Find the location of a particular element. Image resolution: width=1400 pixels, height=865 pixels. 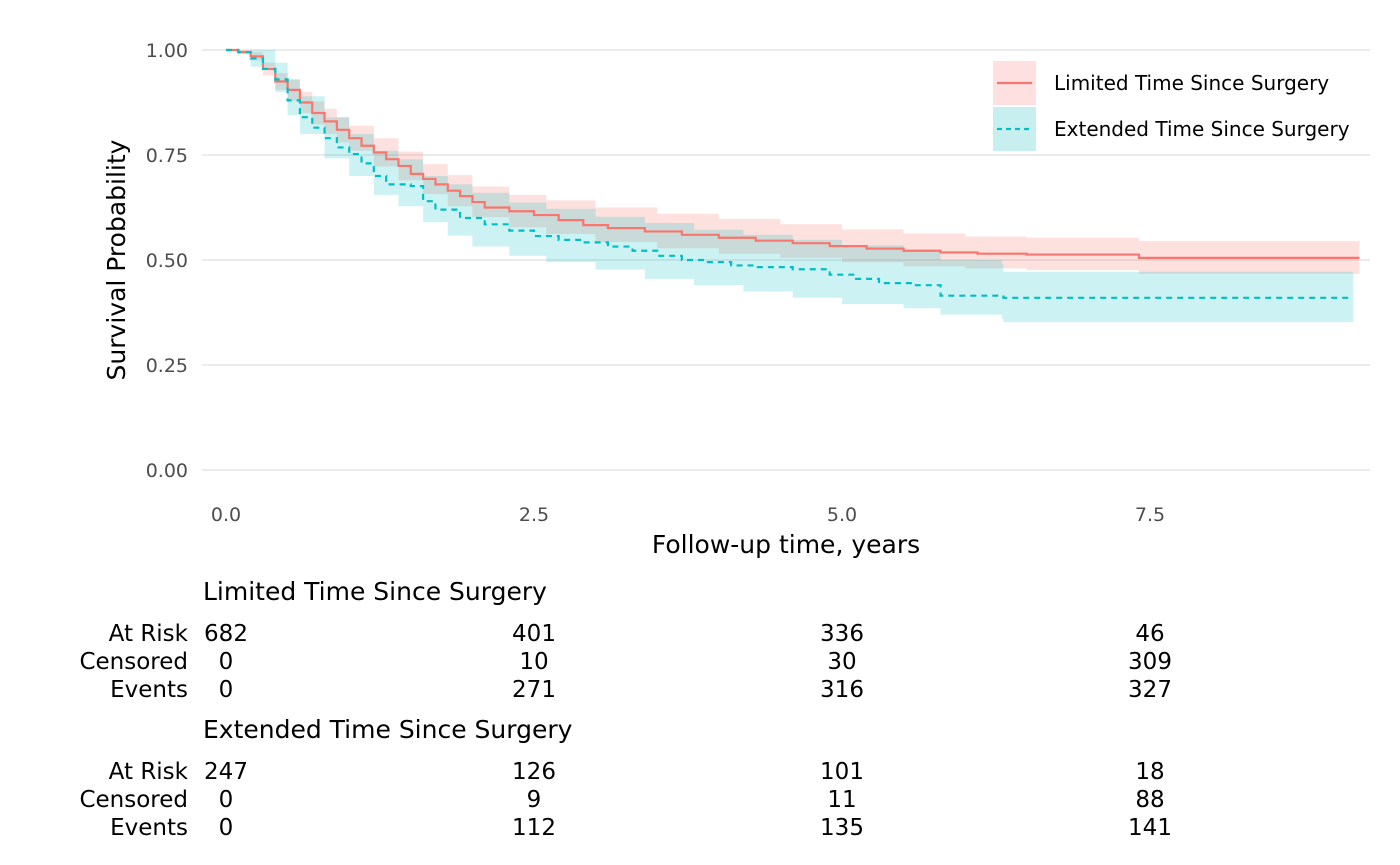

risk-table-group-title: Limited Time Since Surgery is located at coordinates (375, 591).